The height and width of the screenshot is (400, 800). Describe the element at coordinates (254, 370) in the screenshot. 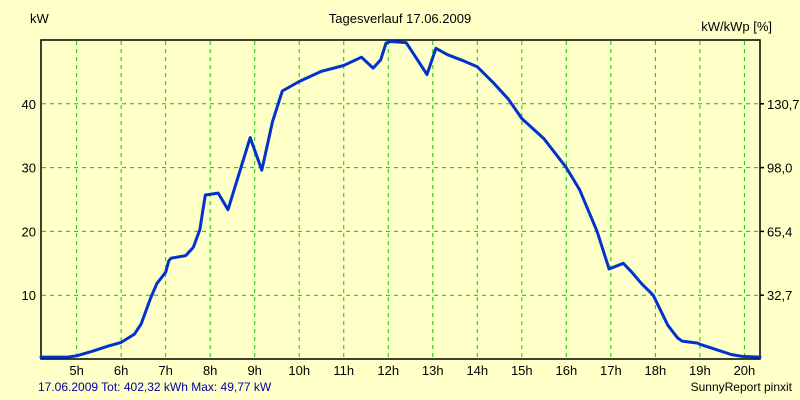

I see `x-tick-label: 9h` at that location.